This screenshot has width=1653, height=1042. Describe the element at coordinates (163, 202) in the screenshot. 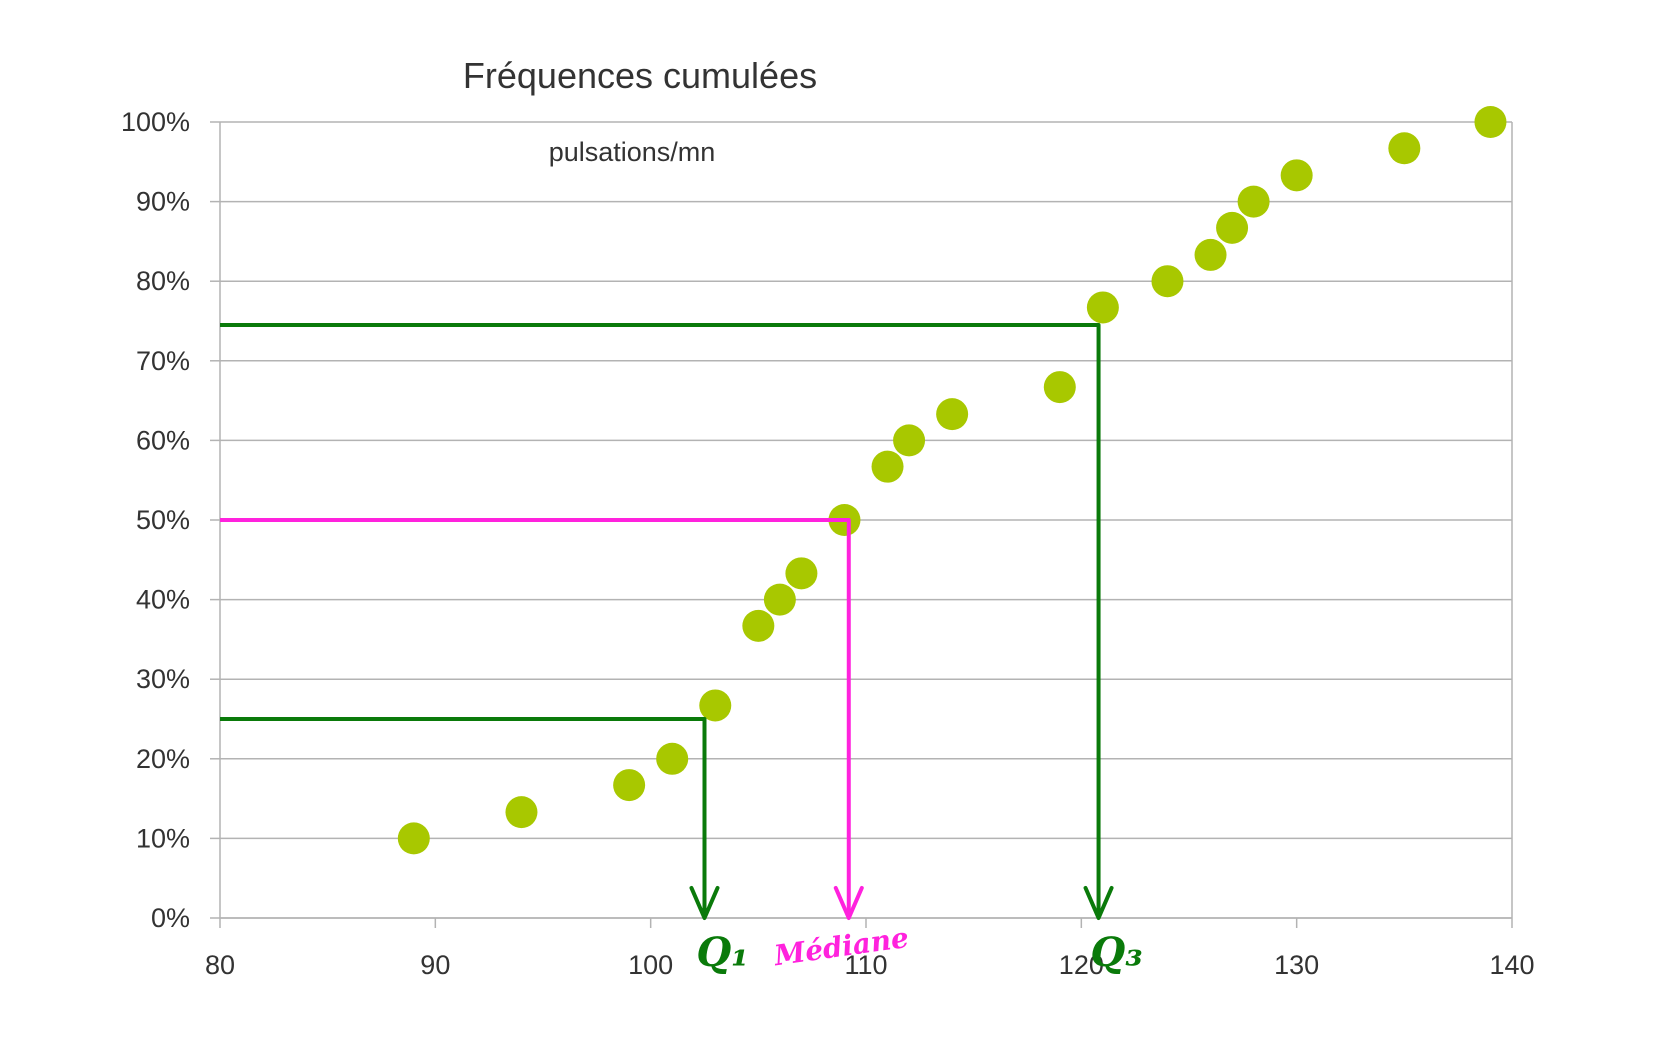

I see `y-tick-label: 90%` at that location.